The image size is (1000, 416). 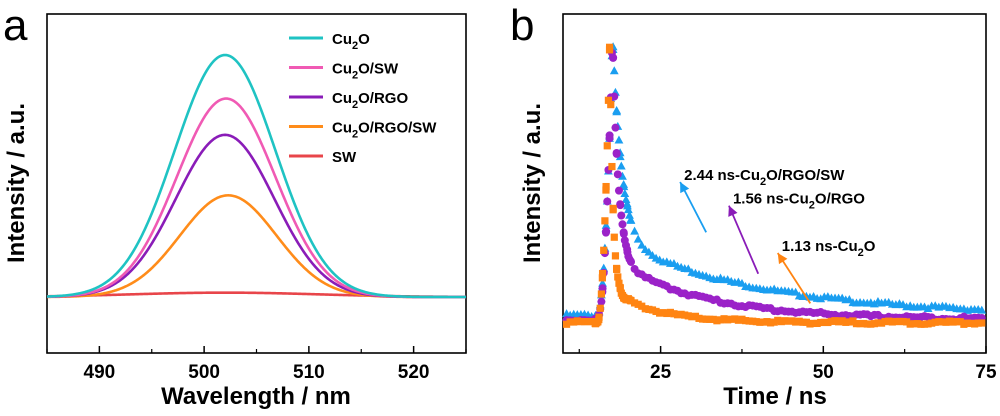 What do you see at coordinates (256, 246) in the screenshot?
I see `series-line-cu2o-rgo-sw` at bounding box center [256, 246].